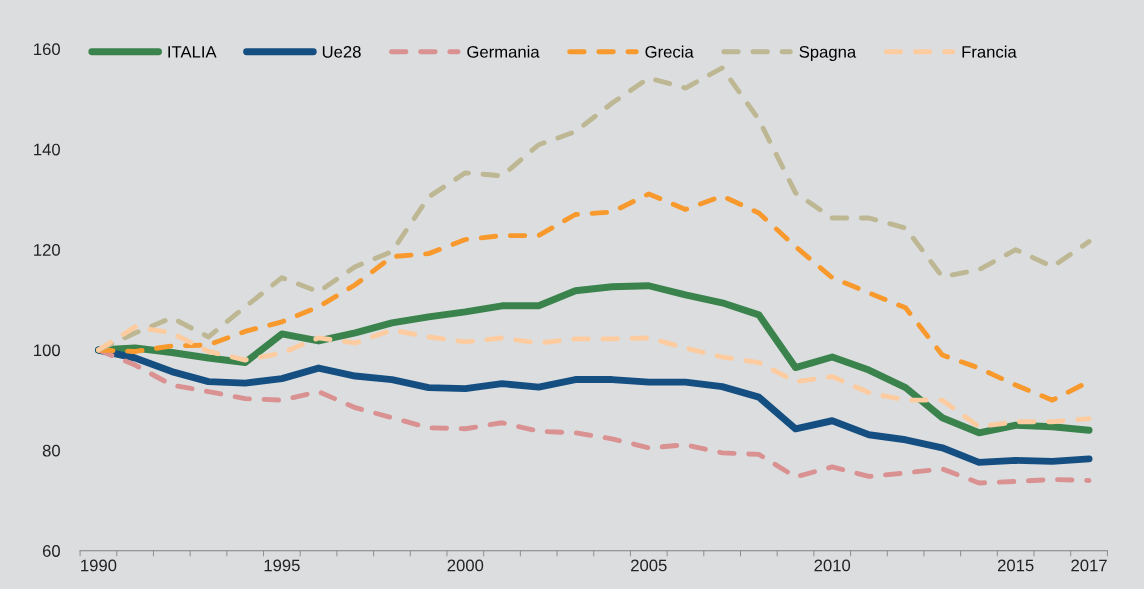 This screenshot has height=589, width=1144. I want to click on x-tick-label: 2000, so click(465, 565).